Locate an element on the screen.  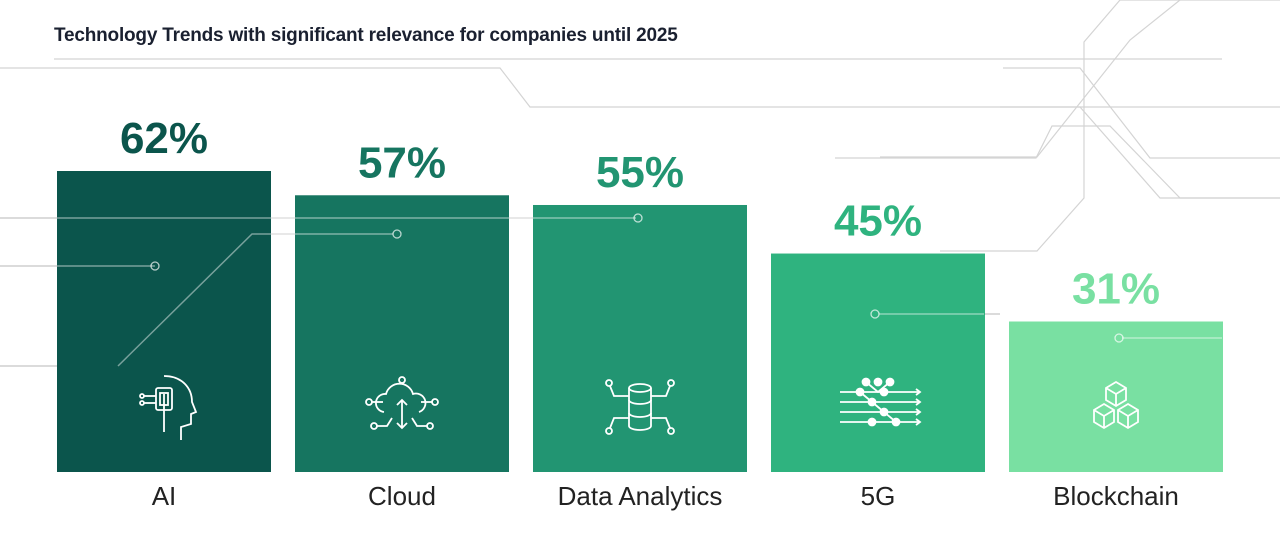
category-label: 5G is located at coordinates (878, 496).